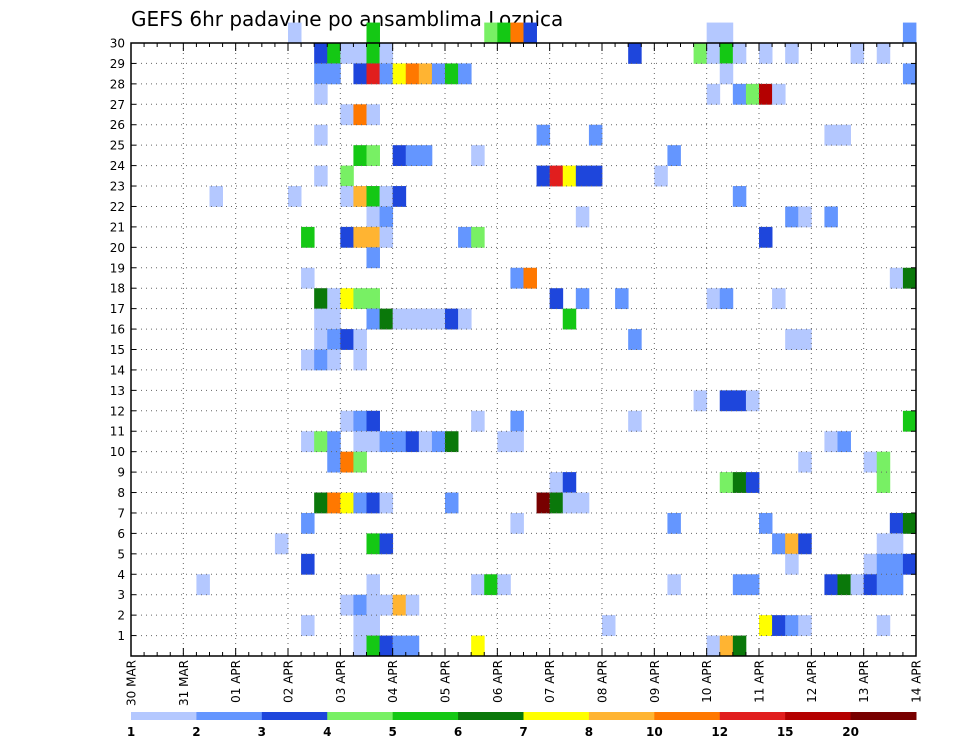 The width and height of the screenshot is (960, 742). I want to click on x-tick-label: 13 APR, so click(864, 681).